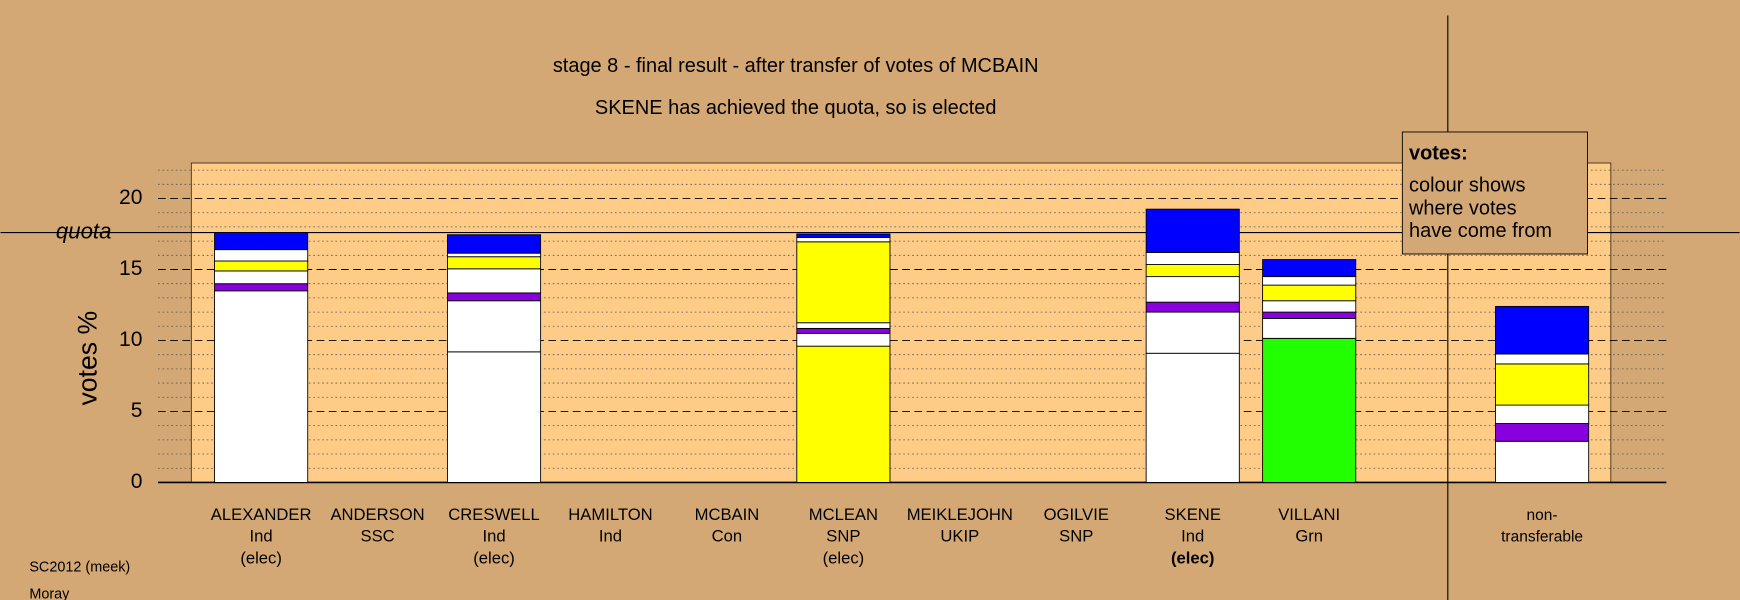 The width and height of the screenshot is (1740, 600). Describe the element at coordinates (130, 268) in the screenshot. I see `y-tick-label: 15` at that location.